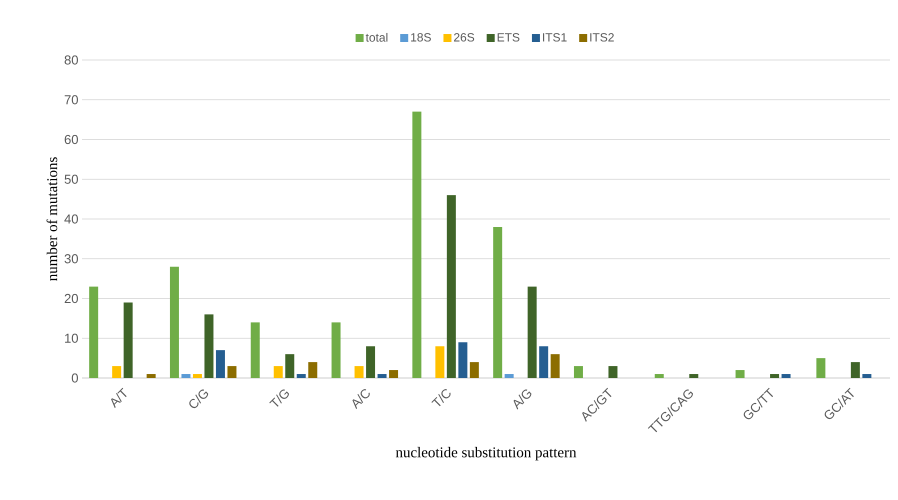 This screenshot has height=500, width=898. Describe the element at coordinates (198, 399) in the screenshot. I see `x-tick-label: C/G` at that location.